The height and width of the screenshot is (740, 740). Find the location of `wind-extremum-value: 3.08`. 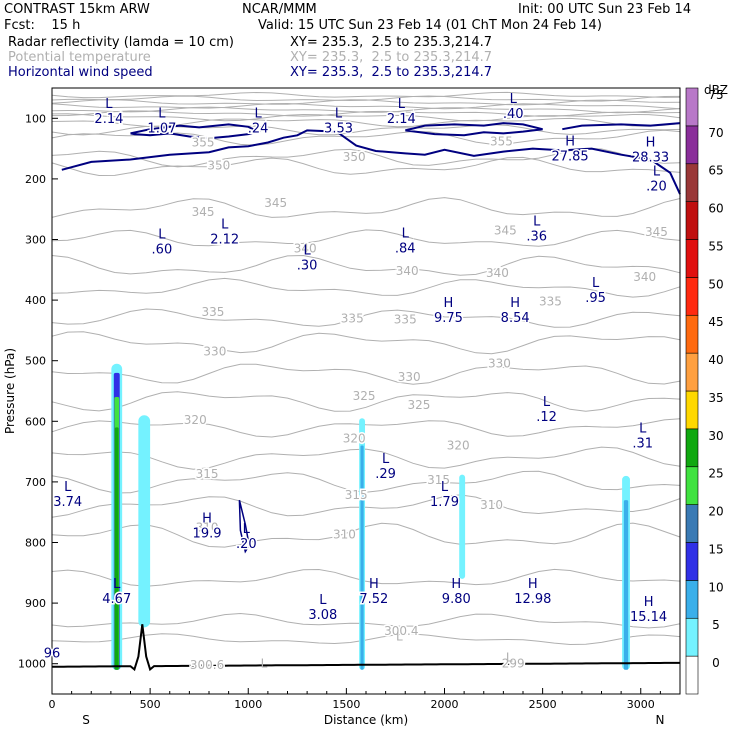

wind-extremum-value: 3.08 is located at coordinates (322, 615).